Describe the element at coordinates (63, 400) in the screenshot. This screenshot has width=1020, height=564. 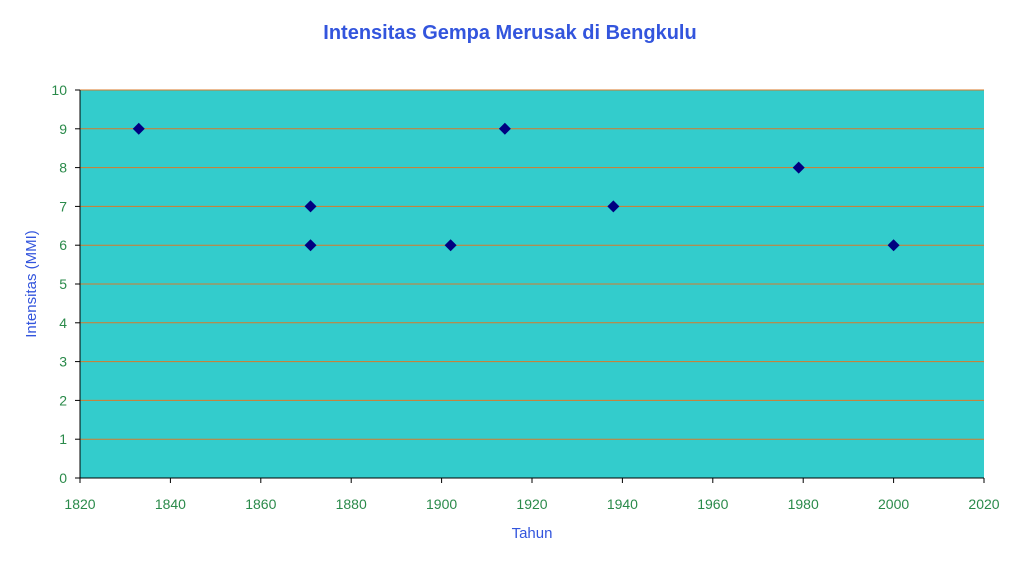
I see `y-tick-label: 2` at that location.